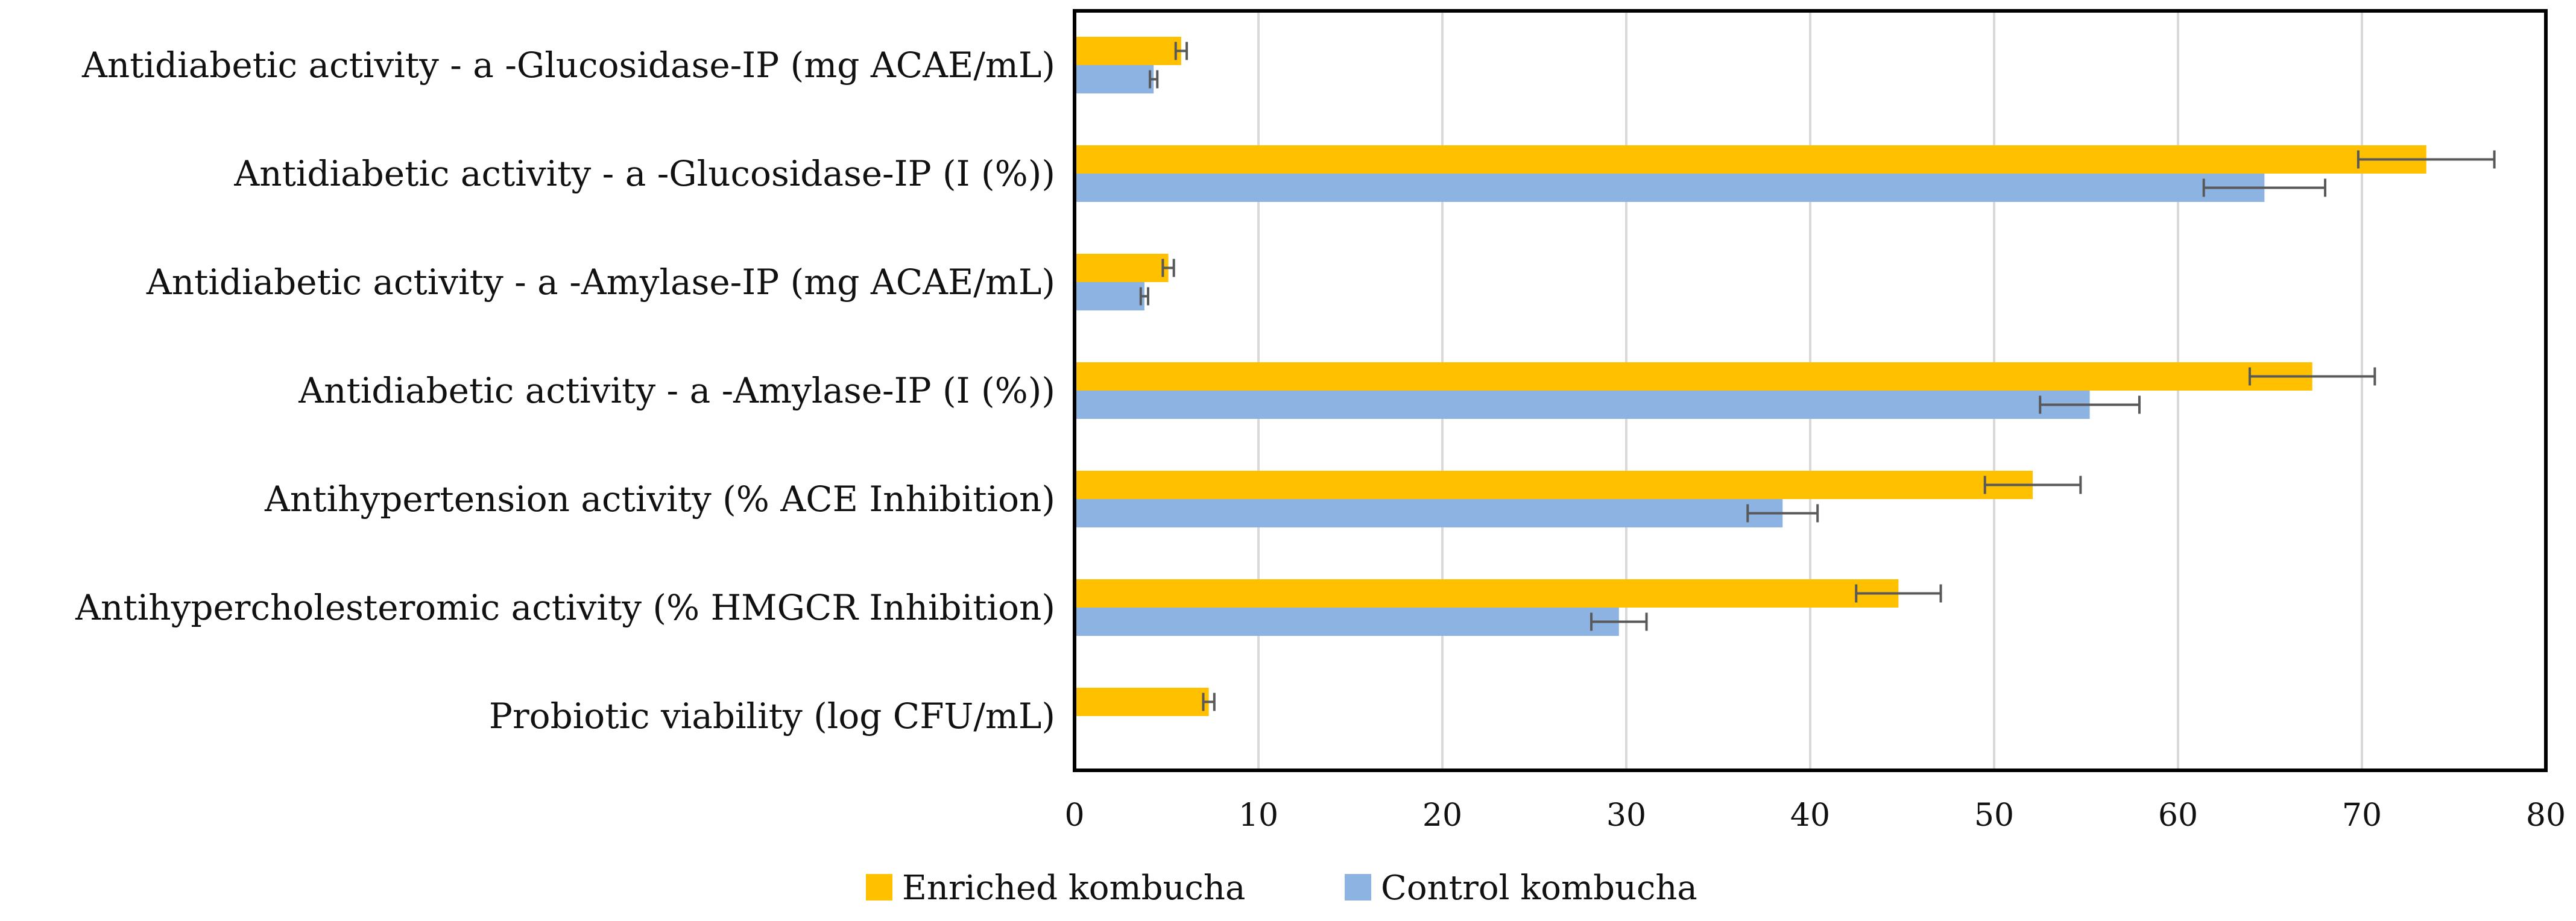 This screenshot has width=2576, height=921. What do you see at coordinates (879, 888) in the screenshot?
I see `legend-swatch-enriched` at bounding box center [879, 888].